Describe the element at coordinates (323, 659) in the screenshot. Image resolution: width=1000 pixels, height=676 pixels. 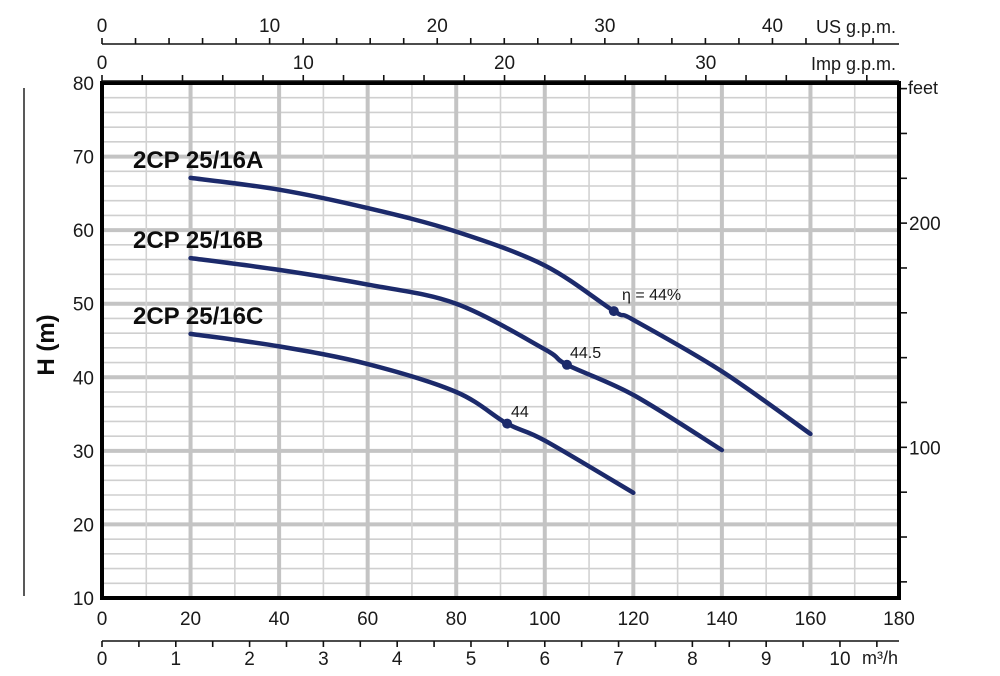
I see `secondary-tick-label: 3` at that location.